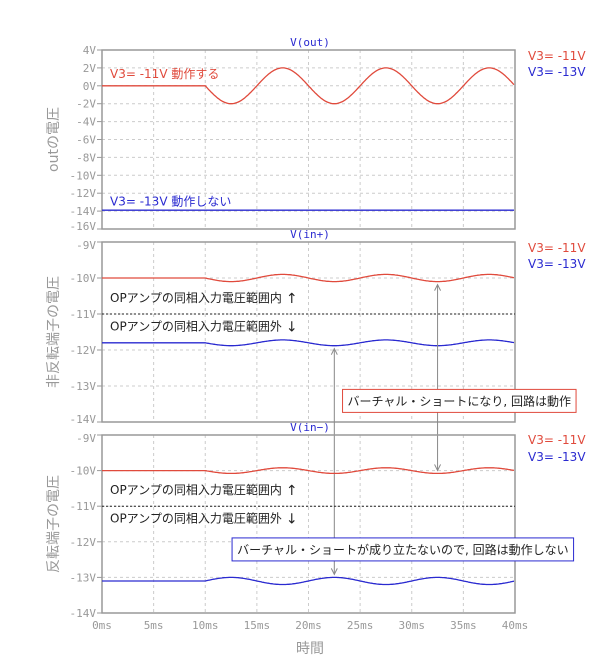 This screenshot has height=670, width=600. I want to click on plot-title: V(out), so click(310, 42).